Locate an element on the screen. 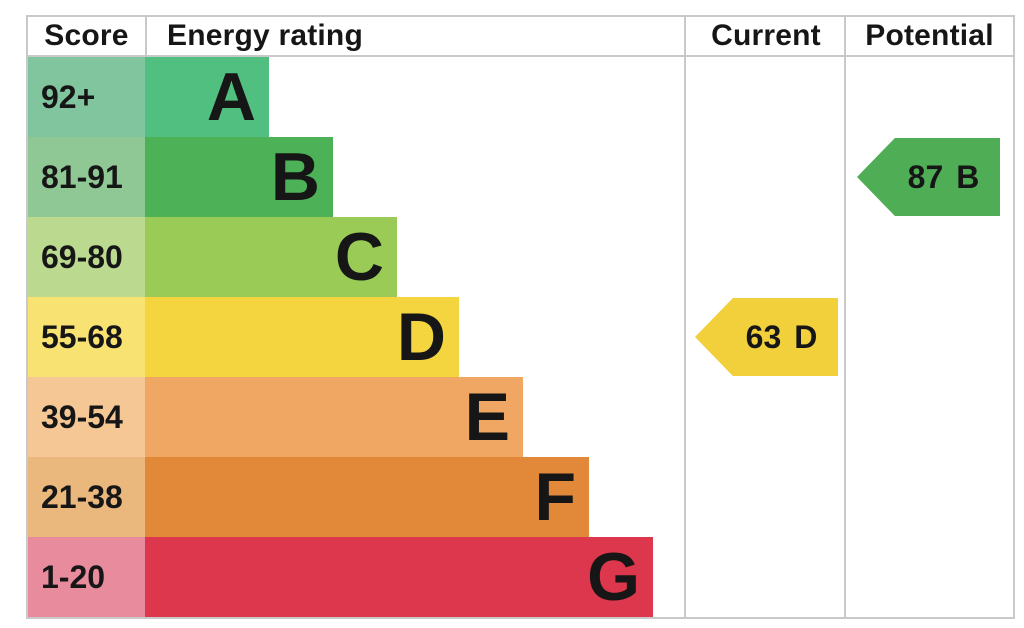 The image size is (1024, 628). score-range-c: 69-80 is located at coordinates (86, 257).